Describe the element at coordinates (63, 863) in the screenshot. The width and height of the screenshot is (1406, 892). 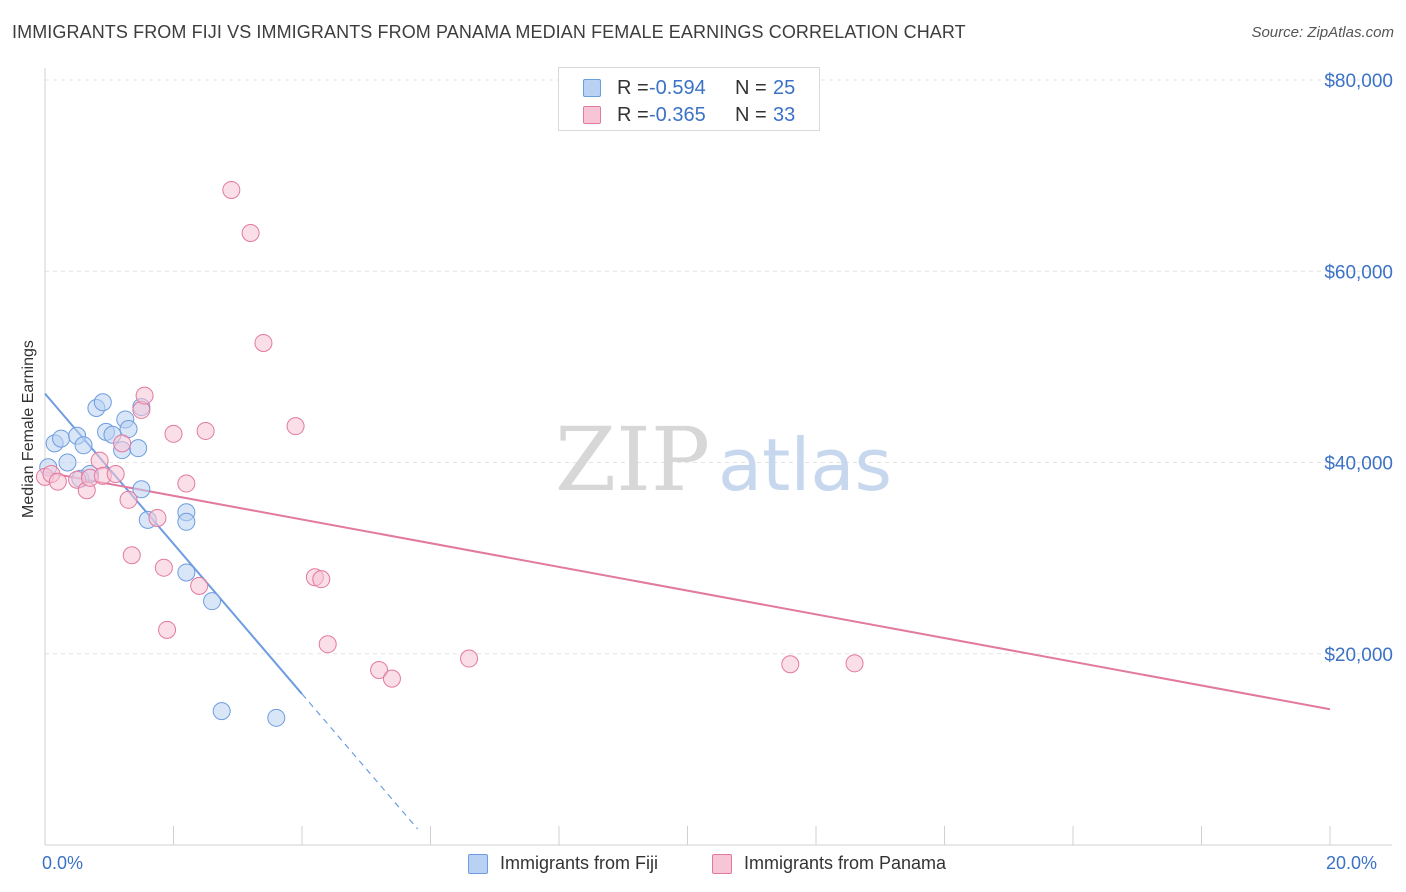
I see `x-axis-min-label: 0.0%` at that location.